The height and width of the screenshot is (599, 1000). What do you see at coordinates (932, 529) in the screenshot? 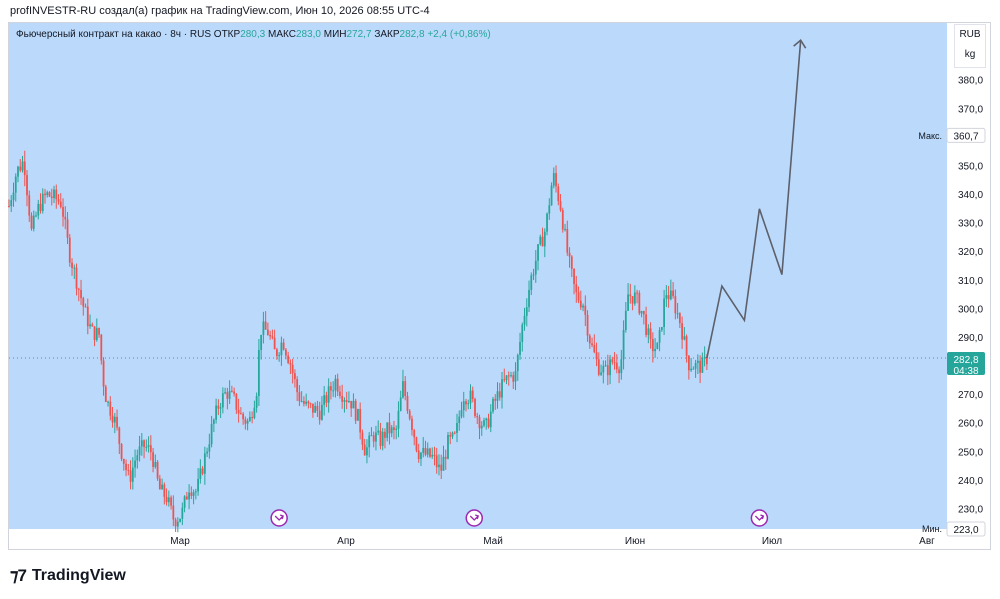
I see `min-label: Мин.` at bounding box center [932, 529].